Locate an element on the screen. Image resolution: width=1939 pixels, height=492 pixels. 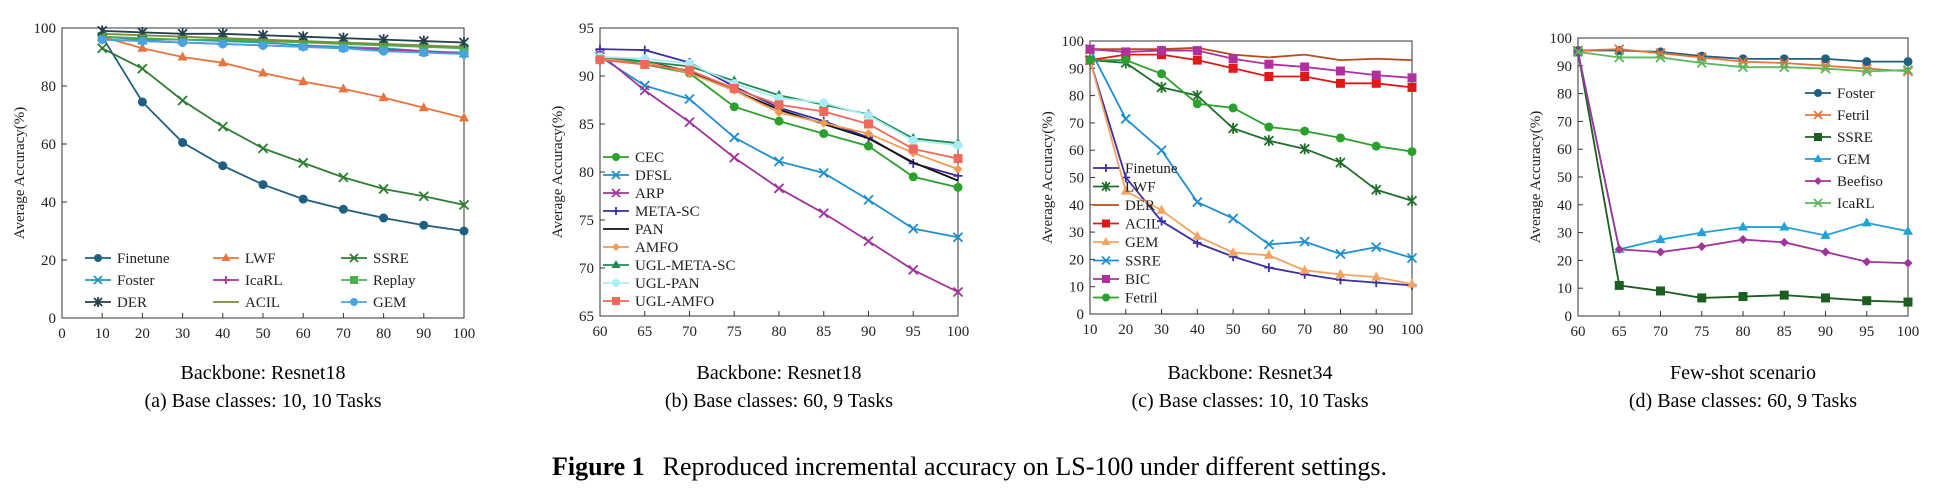
legend: Finetune LWF DER ACIL GEM SSRE BIC Fetril is located at coordinates (1135, 234).